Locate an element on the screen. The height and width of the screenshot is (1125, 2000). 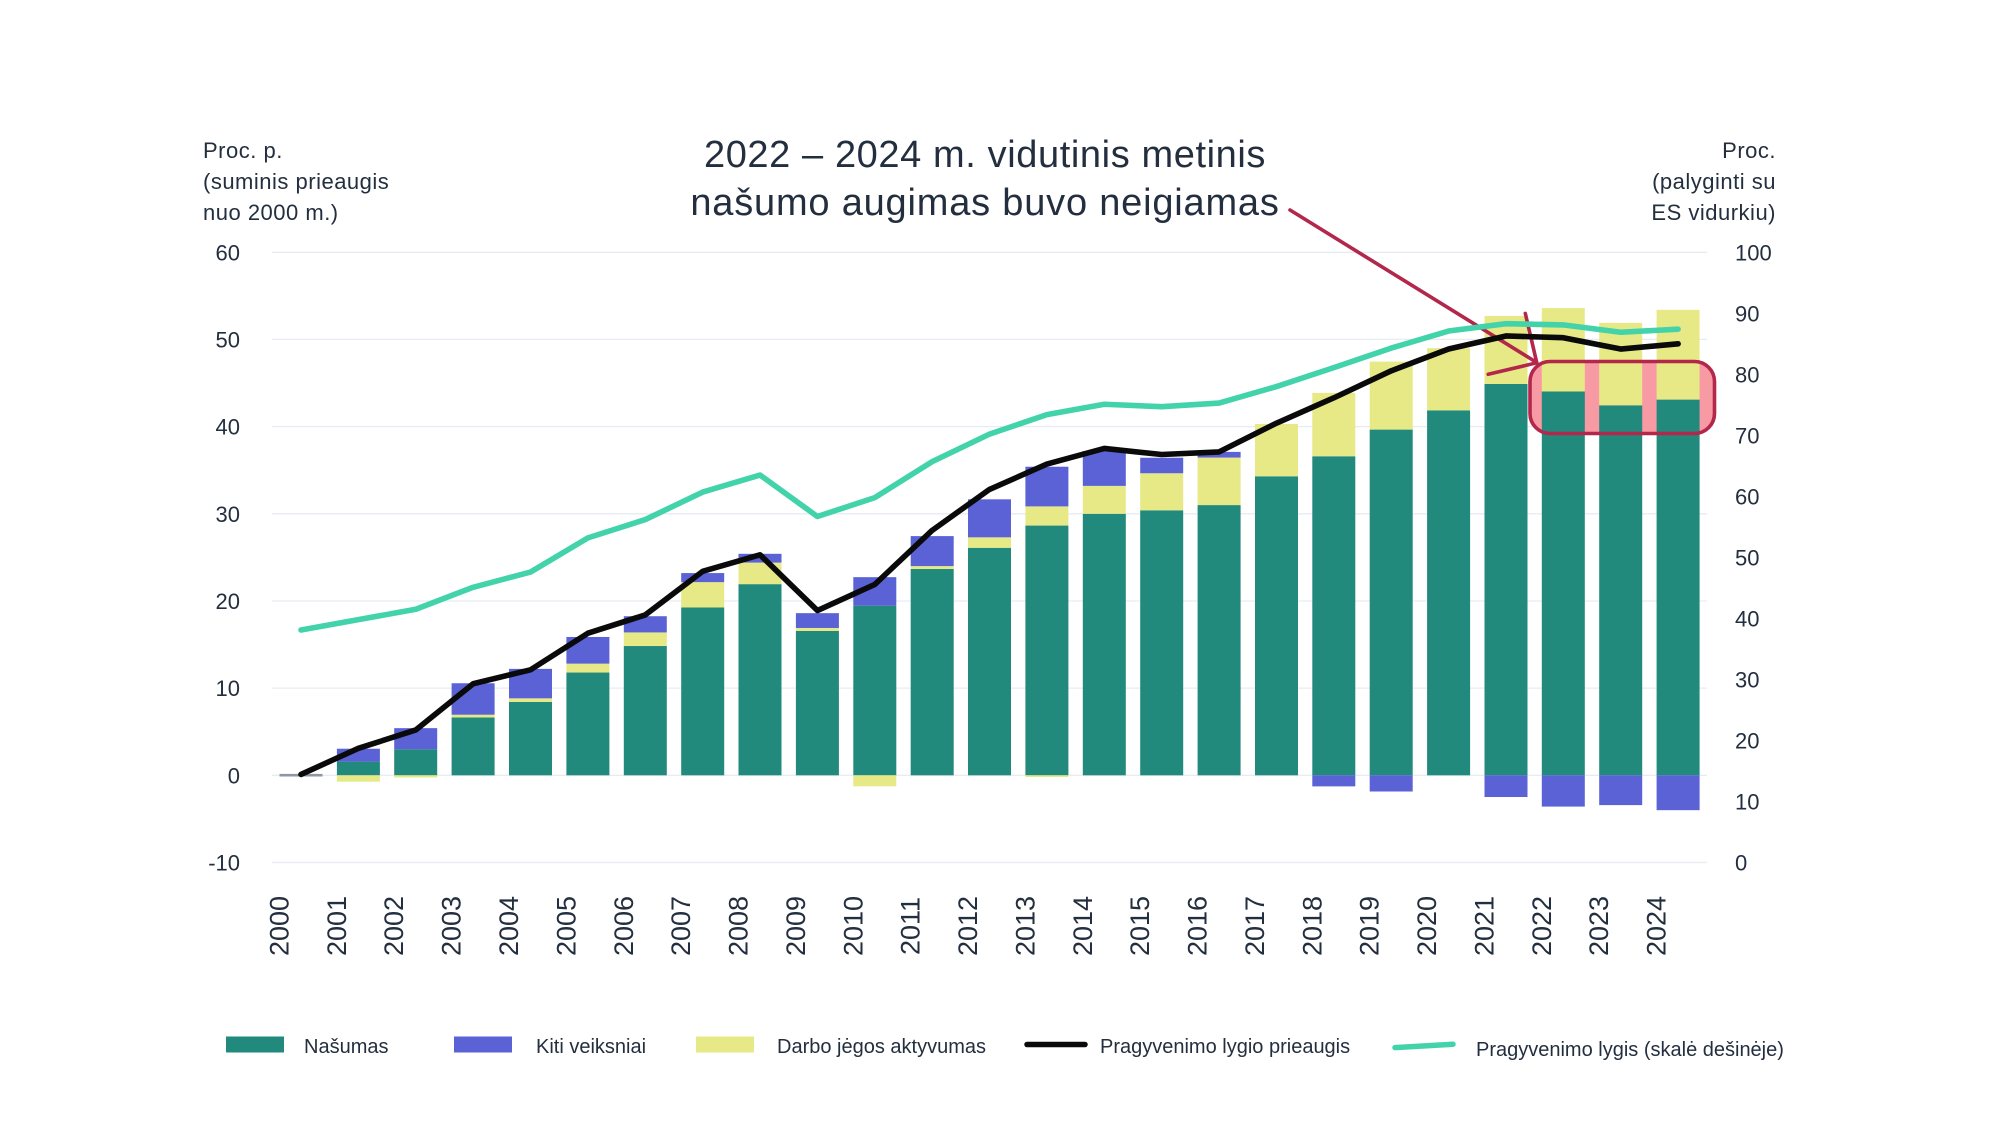
svg-text: 2000 is located at coordinates (280, 926).